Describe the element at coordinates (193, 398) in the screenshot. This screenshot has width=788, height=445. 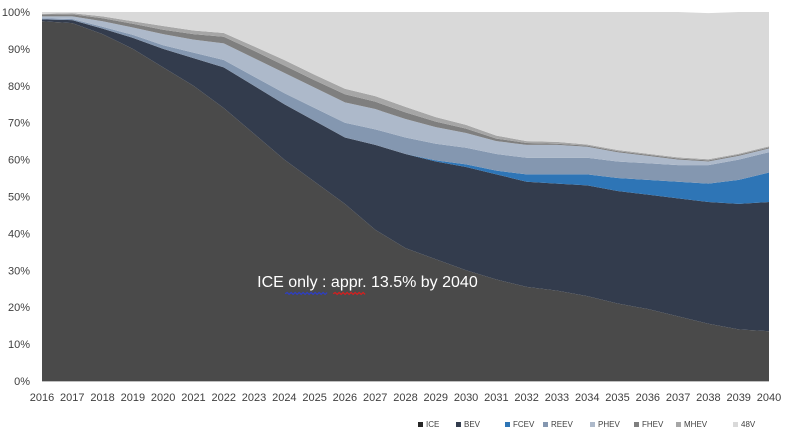
I see `x-tick-label: 2021` at that location.